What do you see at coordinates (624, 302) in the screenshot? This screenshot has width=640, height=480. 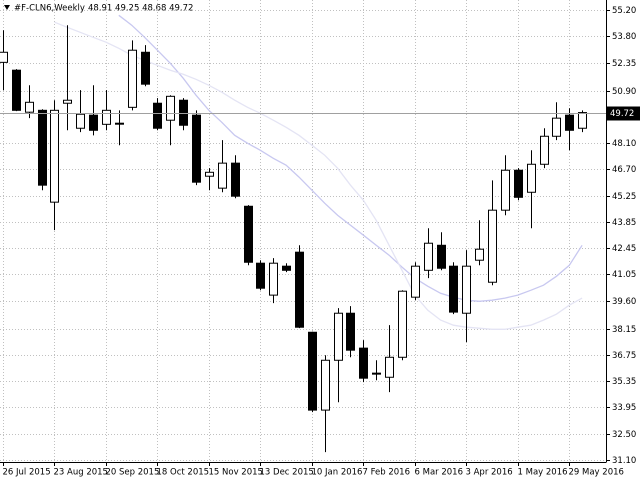 I see `y-tick-label: 39.60` at bounding box center [624, 302].